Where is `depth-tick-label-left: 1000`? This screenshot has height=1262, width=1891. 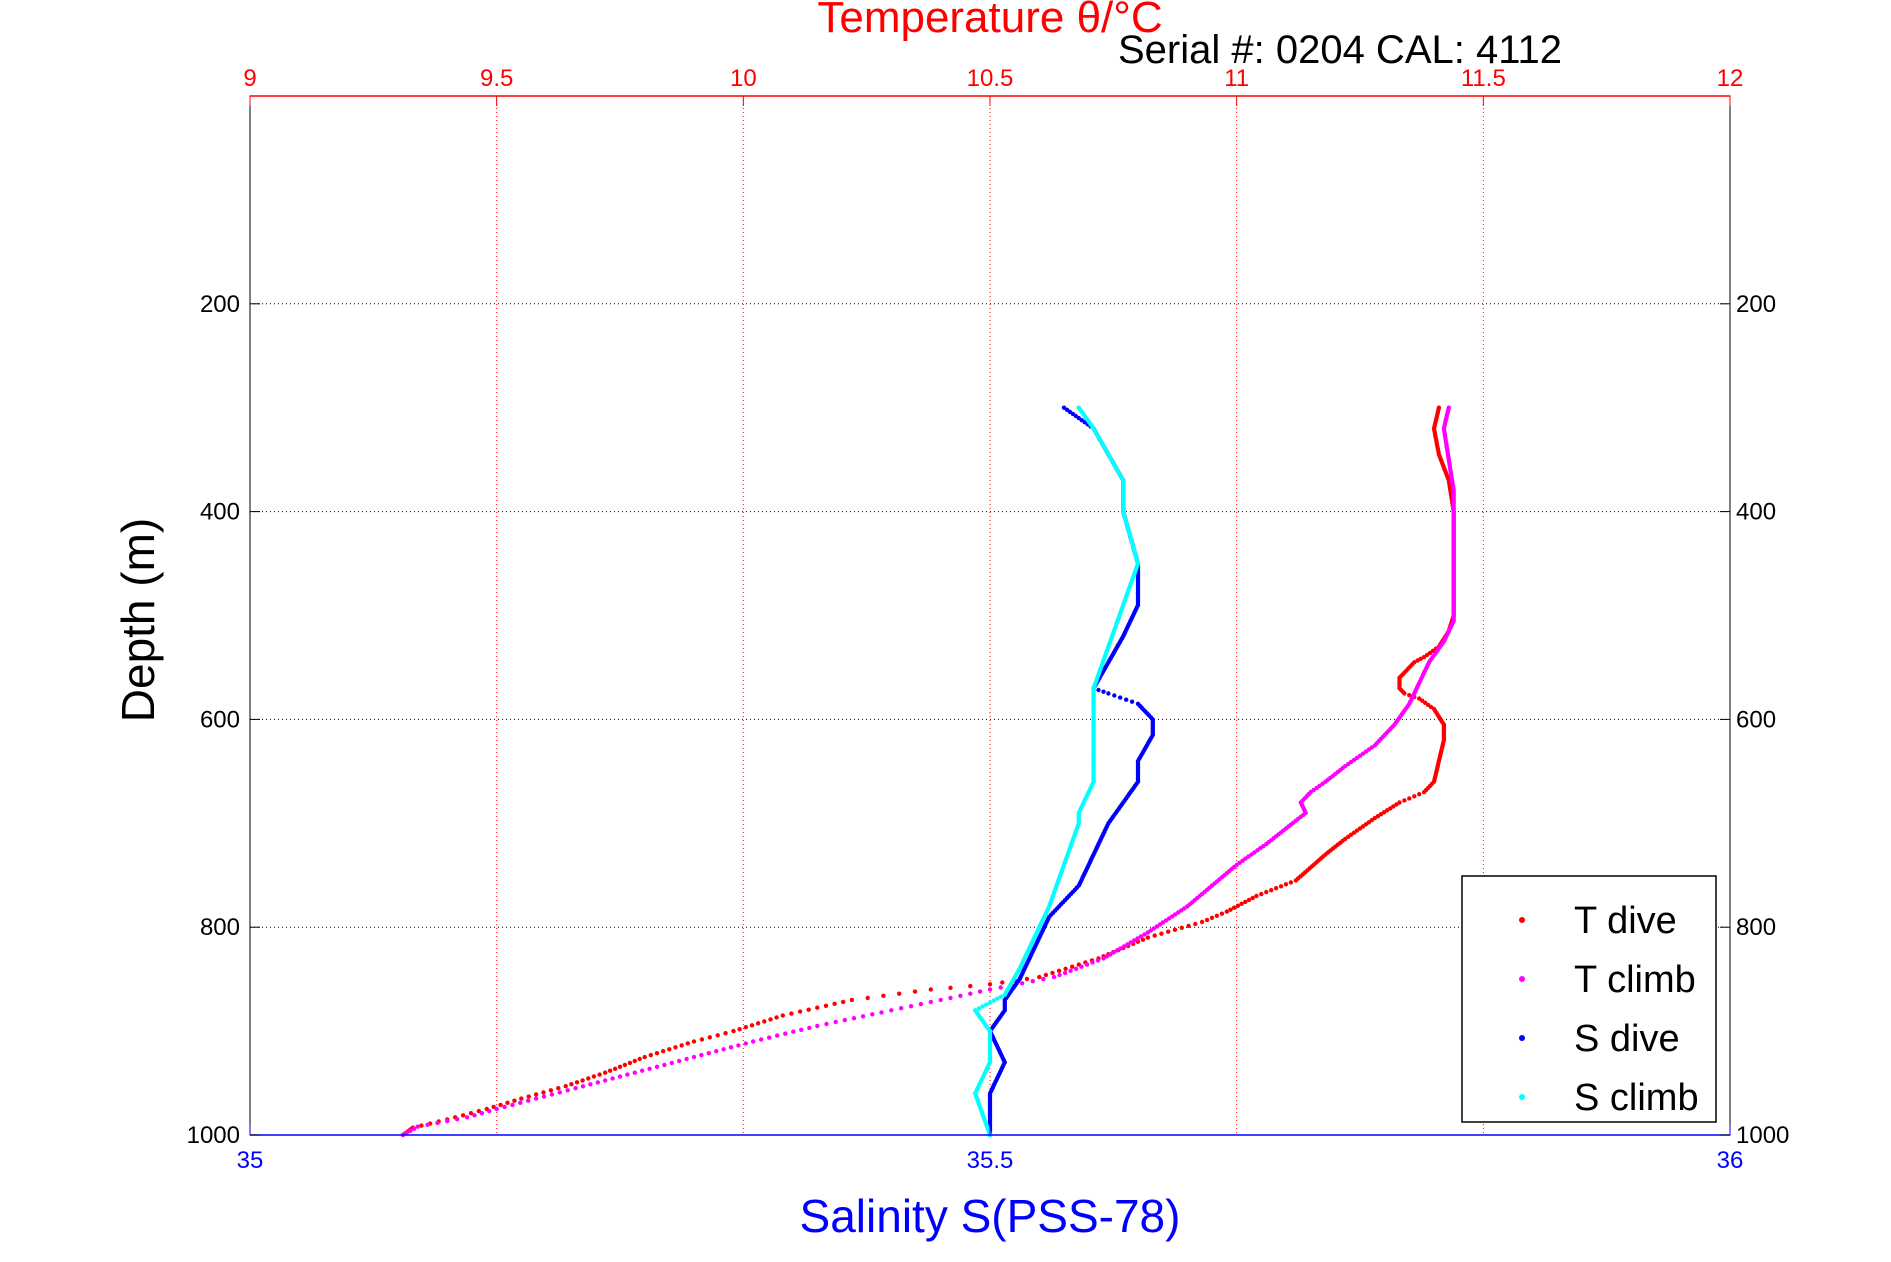 depth-tick-label-left: 1000 is located at coordinates (213, 1135).